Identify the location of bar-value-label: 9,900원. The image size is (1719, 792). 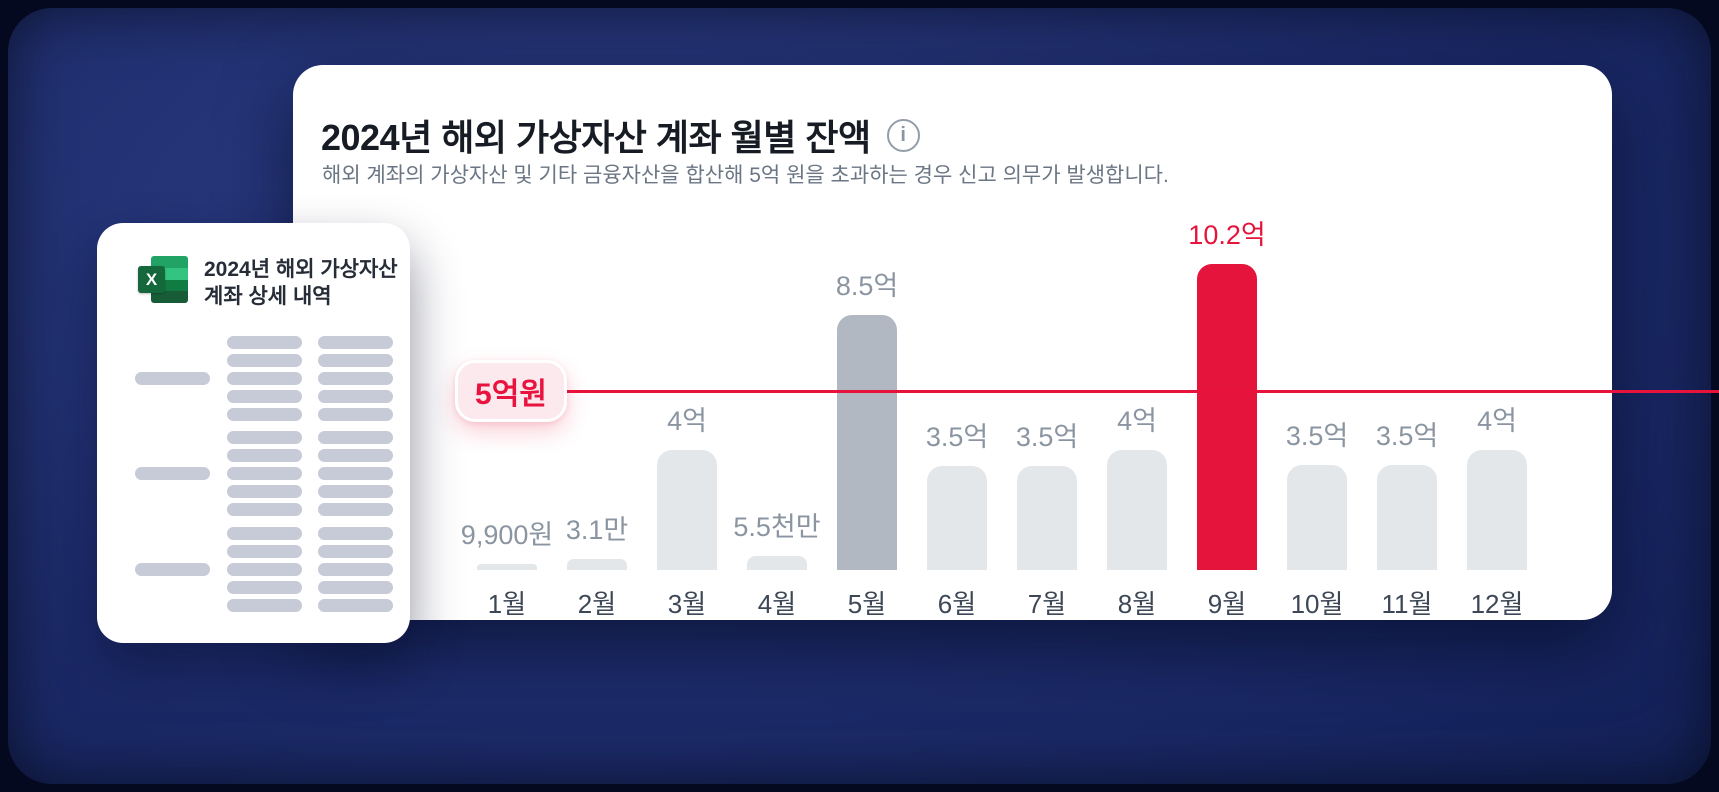
(507, 535).